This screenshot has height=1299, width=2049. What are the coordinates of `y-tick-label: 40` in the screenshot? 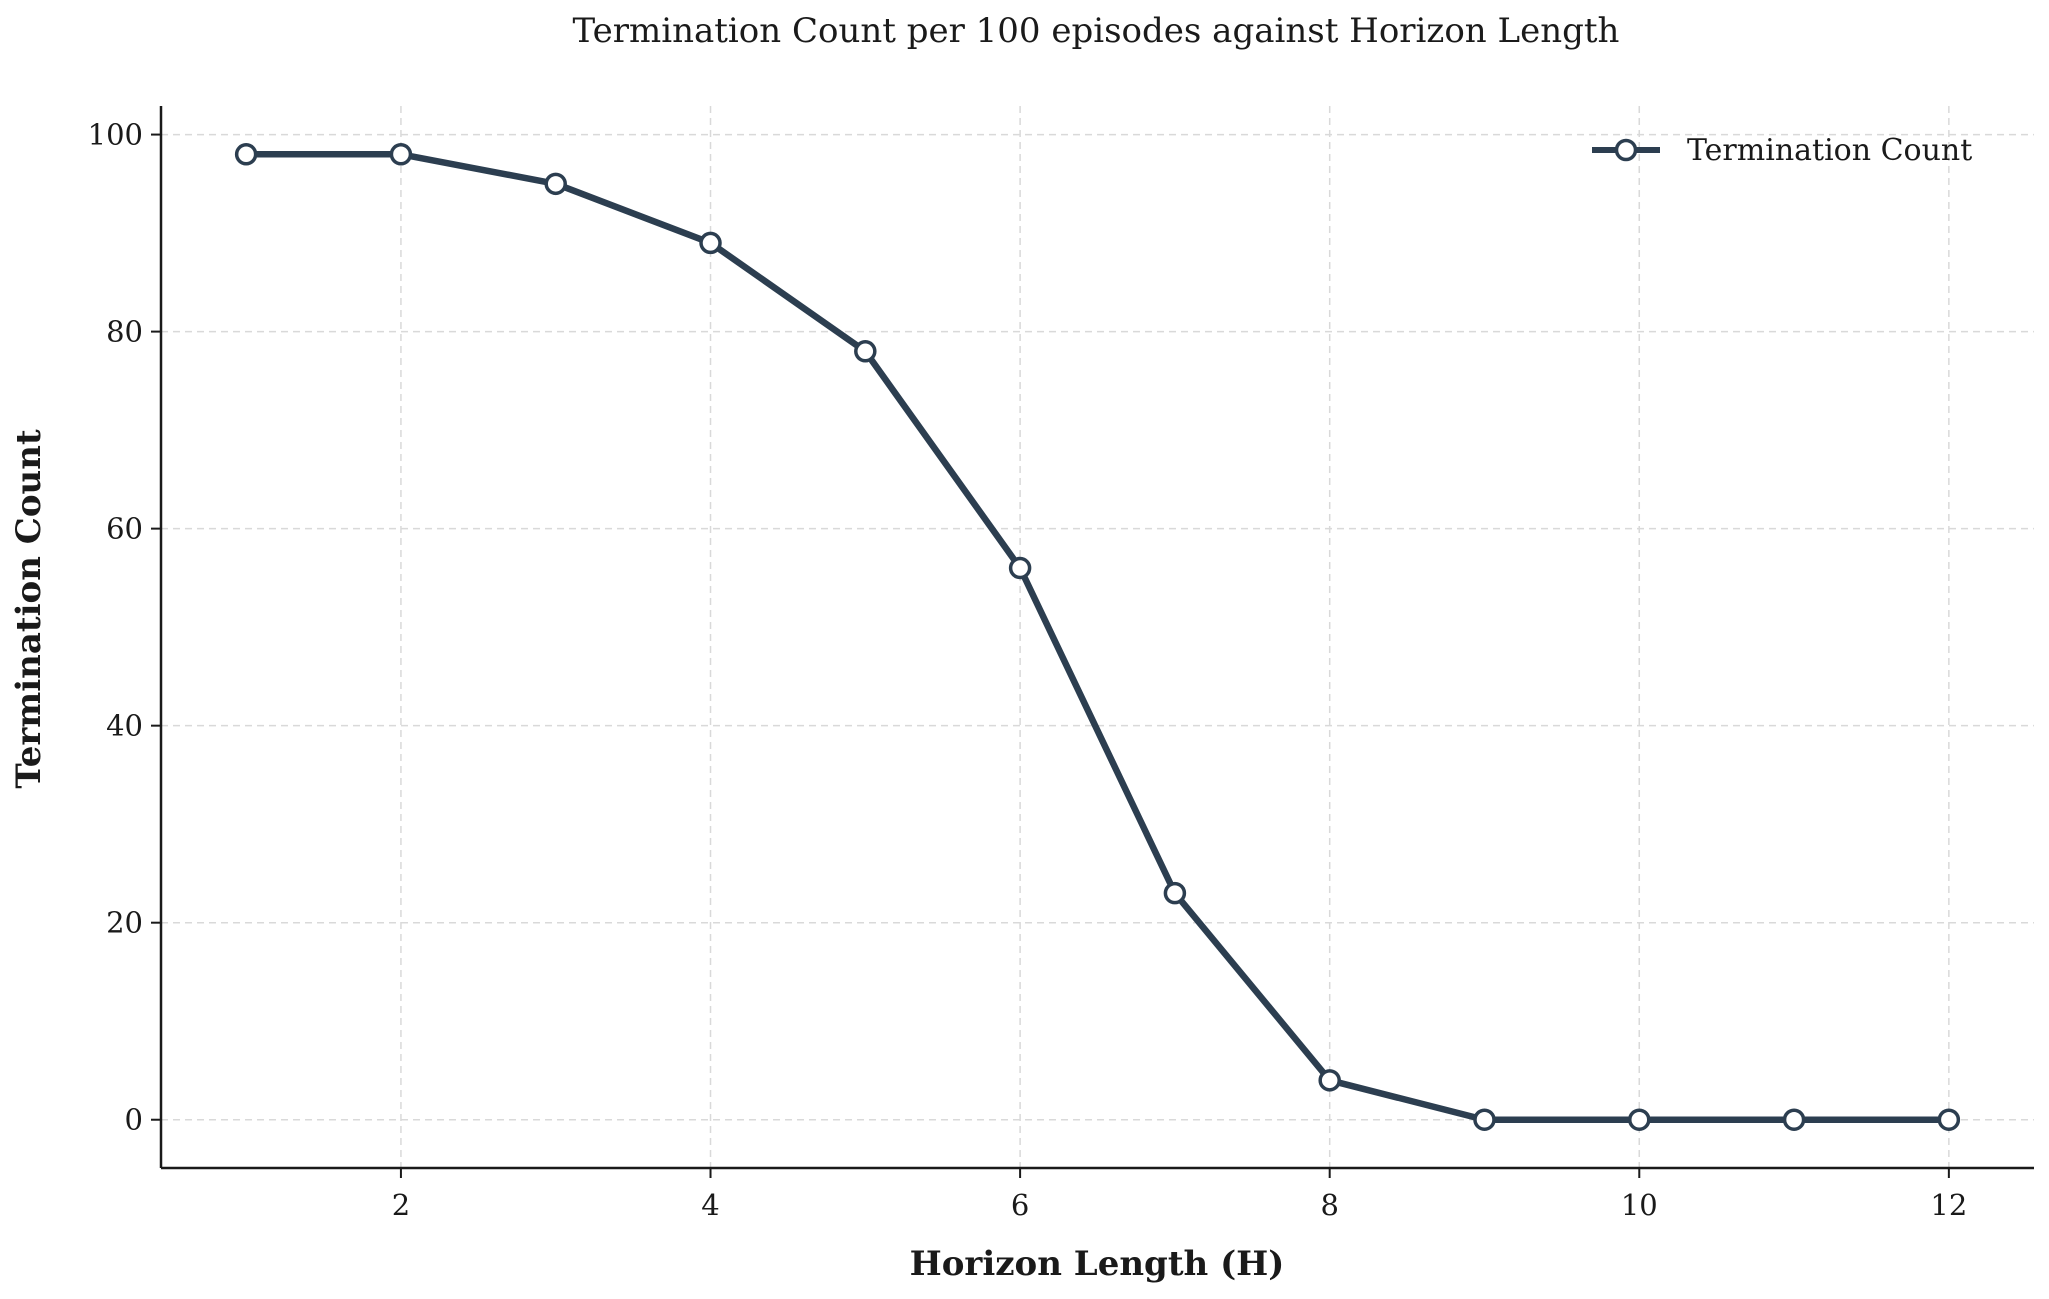 It's located at (124, 726).